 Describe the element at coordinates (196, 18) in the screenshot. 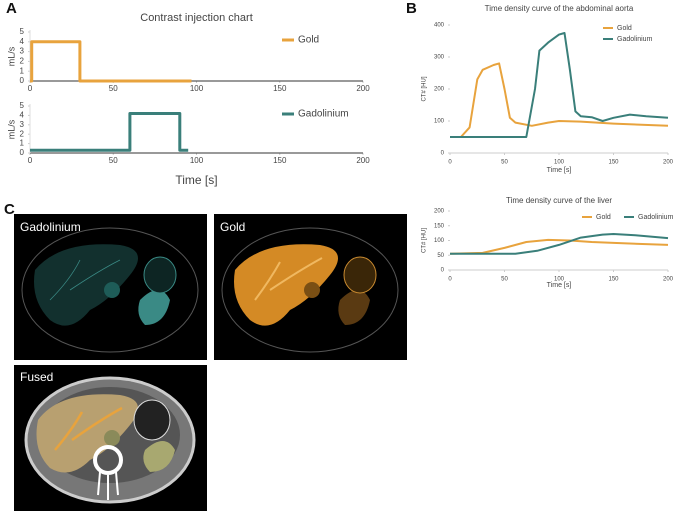

I see `chart-title: Contrast injection chart` at that location.